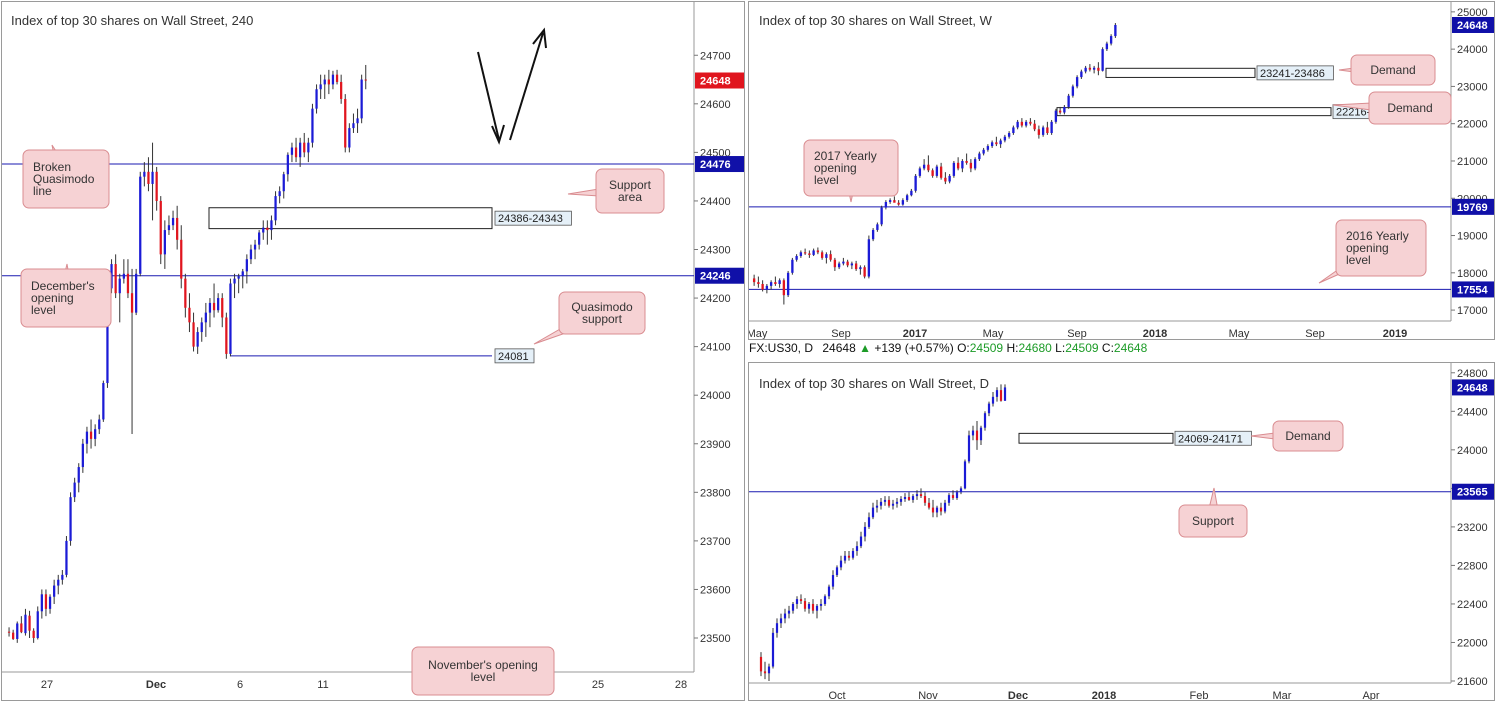  What do you see at coordinates (1472, 162) in the screenshot?
I see `y-tick-label: 21000` at bounding box center [1472, 162].